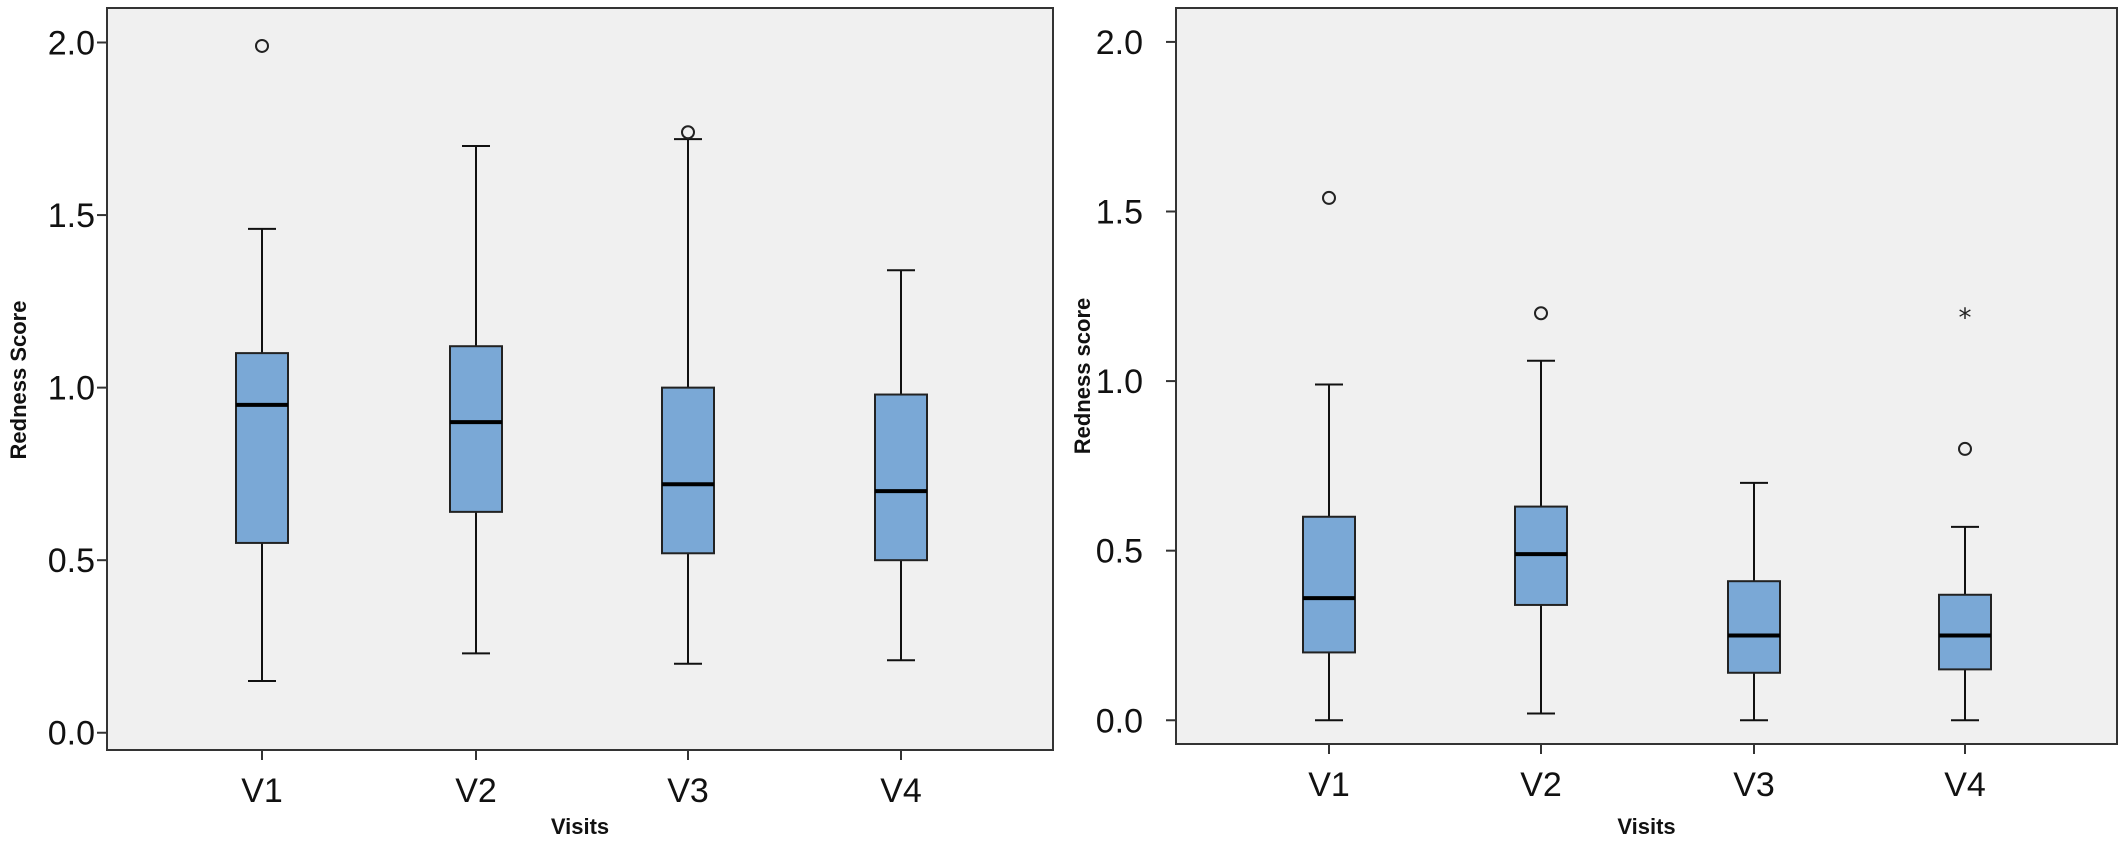 This screenshot has height=849, width=2126. Describe the element at coordinates (476, 429) in the screenshot. I see `box-V2` at that location.